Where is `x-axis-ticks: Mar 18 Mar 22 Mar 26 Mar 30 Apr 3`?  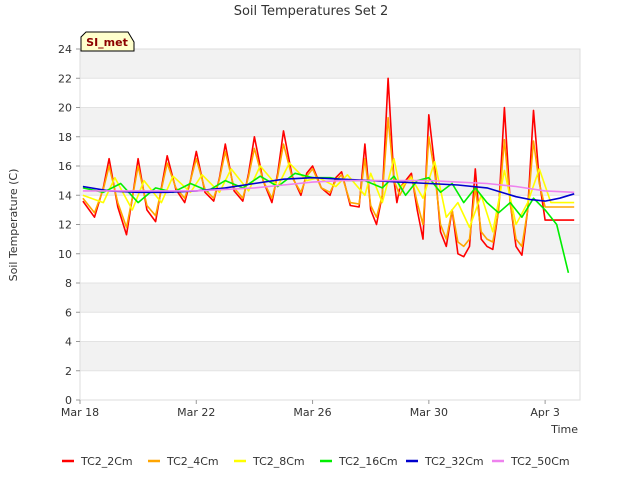
x-axis-ticks: Mar 18 Mar 22 Mar 26 Mar 30 Apr 3 is located at coordinates (310, 409).